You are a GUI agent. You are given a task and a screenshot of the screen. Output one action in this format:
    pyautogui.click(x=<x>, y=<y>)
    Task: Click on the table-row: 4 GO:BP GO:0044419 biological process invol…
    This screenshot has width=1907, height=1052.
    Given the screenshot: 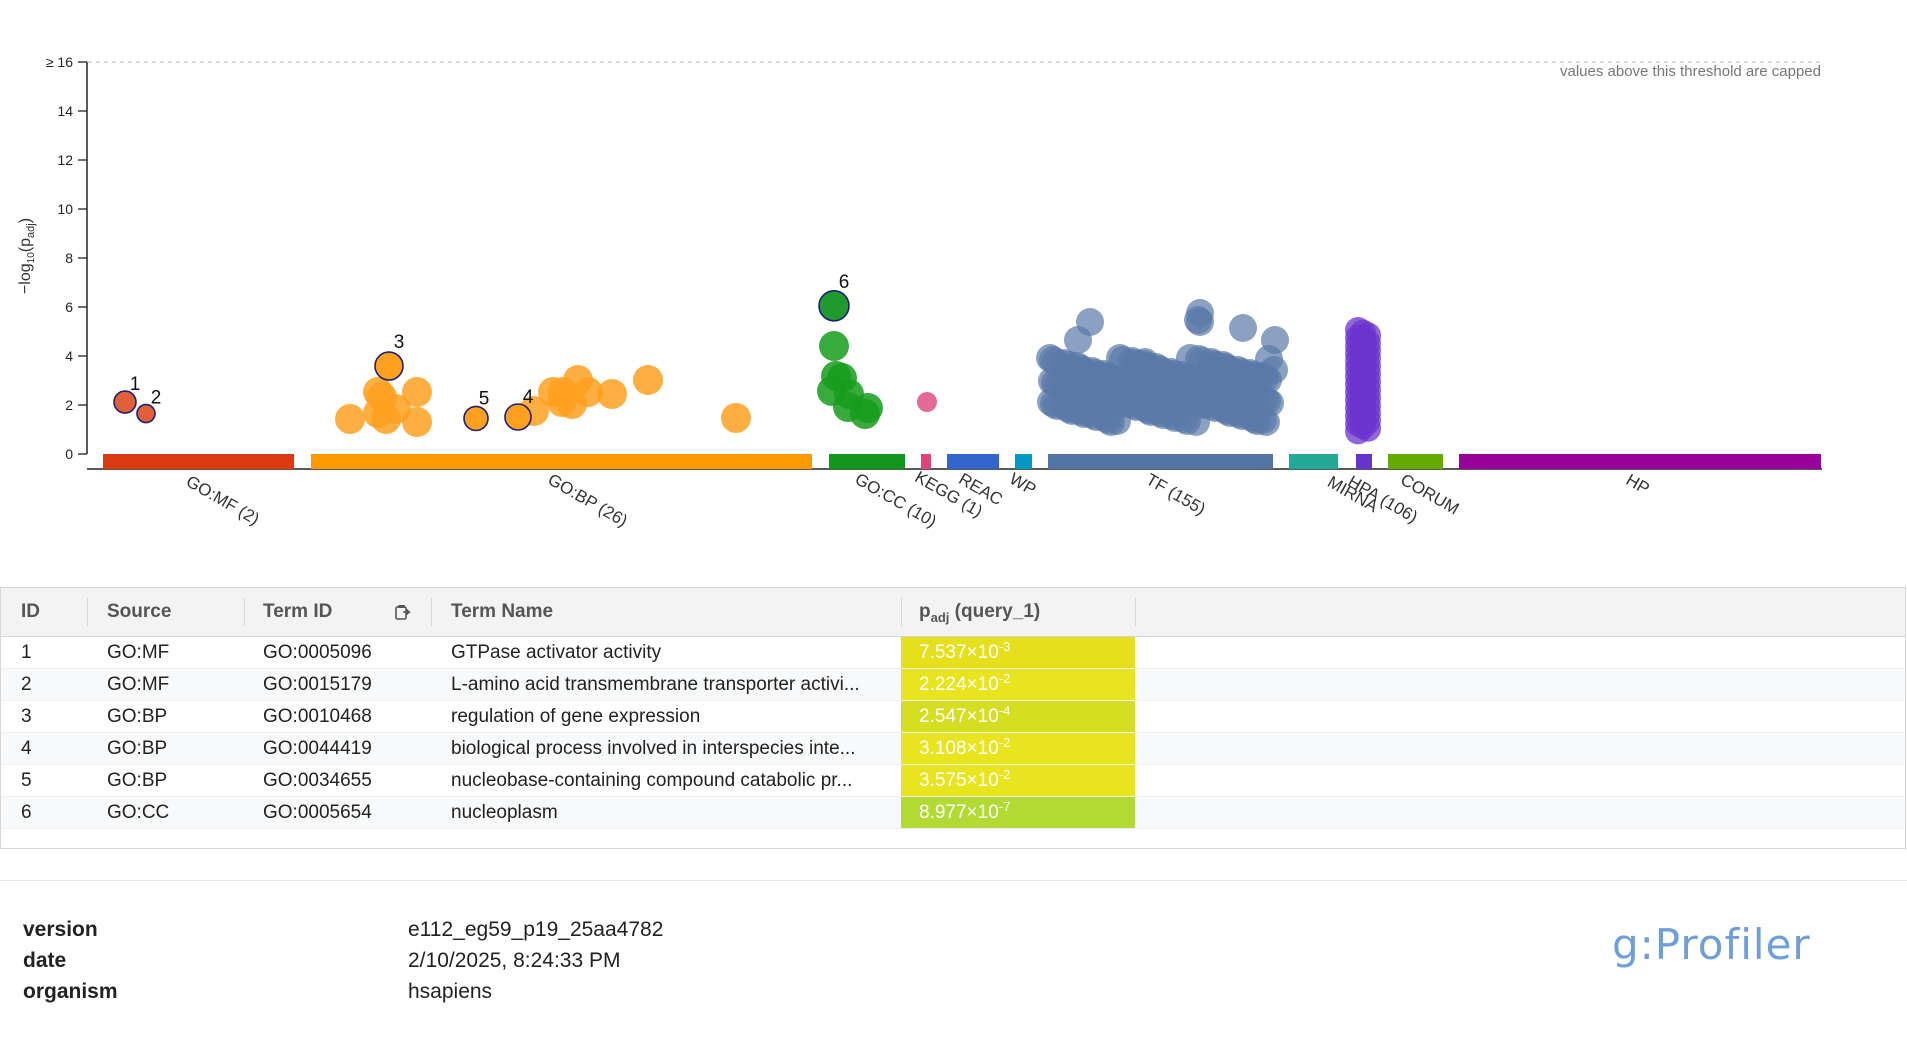 What is the action you would take?
    pyautogui.click(x=953, y=749)
    